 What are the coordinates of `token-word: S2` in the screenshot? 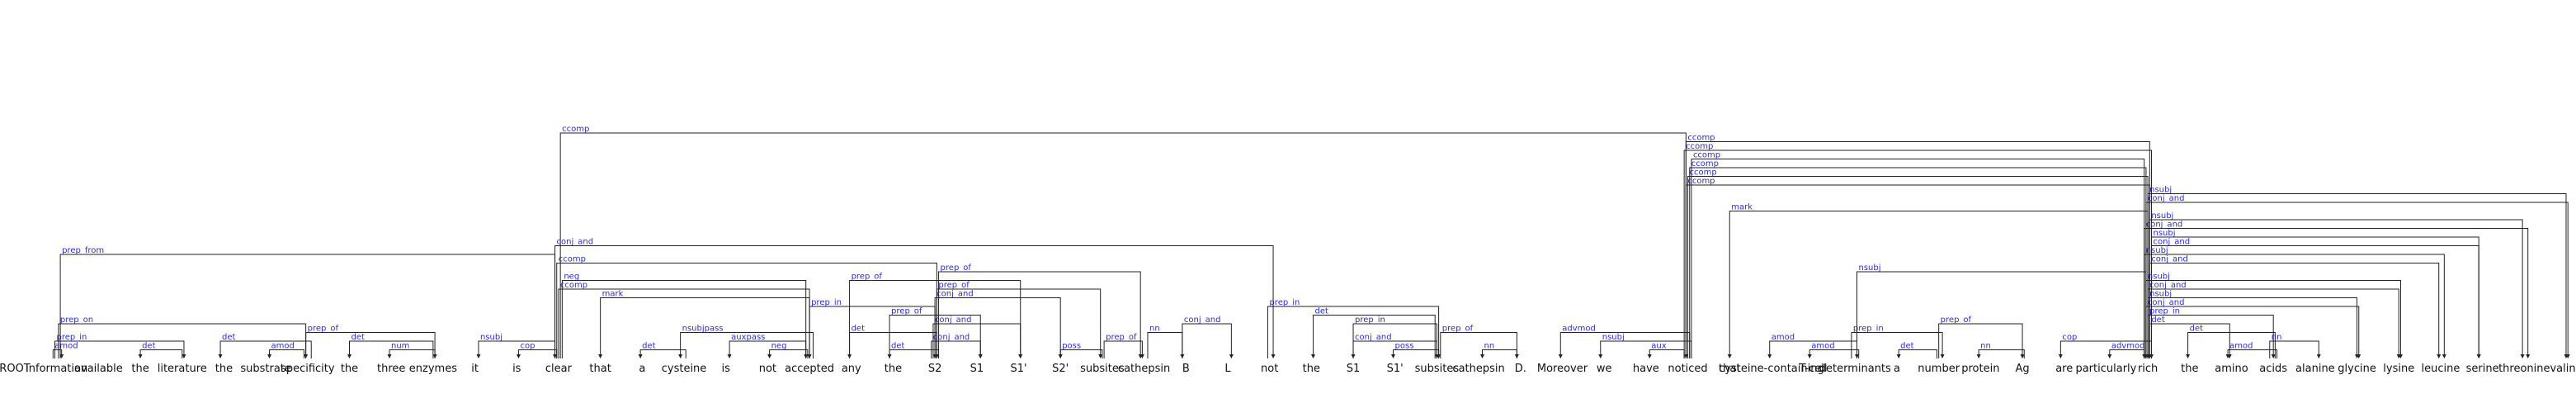 It's located at (935, 369).